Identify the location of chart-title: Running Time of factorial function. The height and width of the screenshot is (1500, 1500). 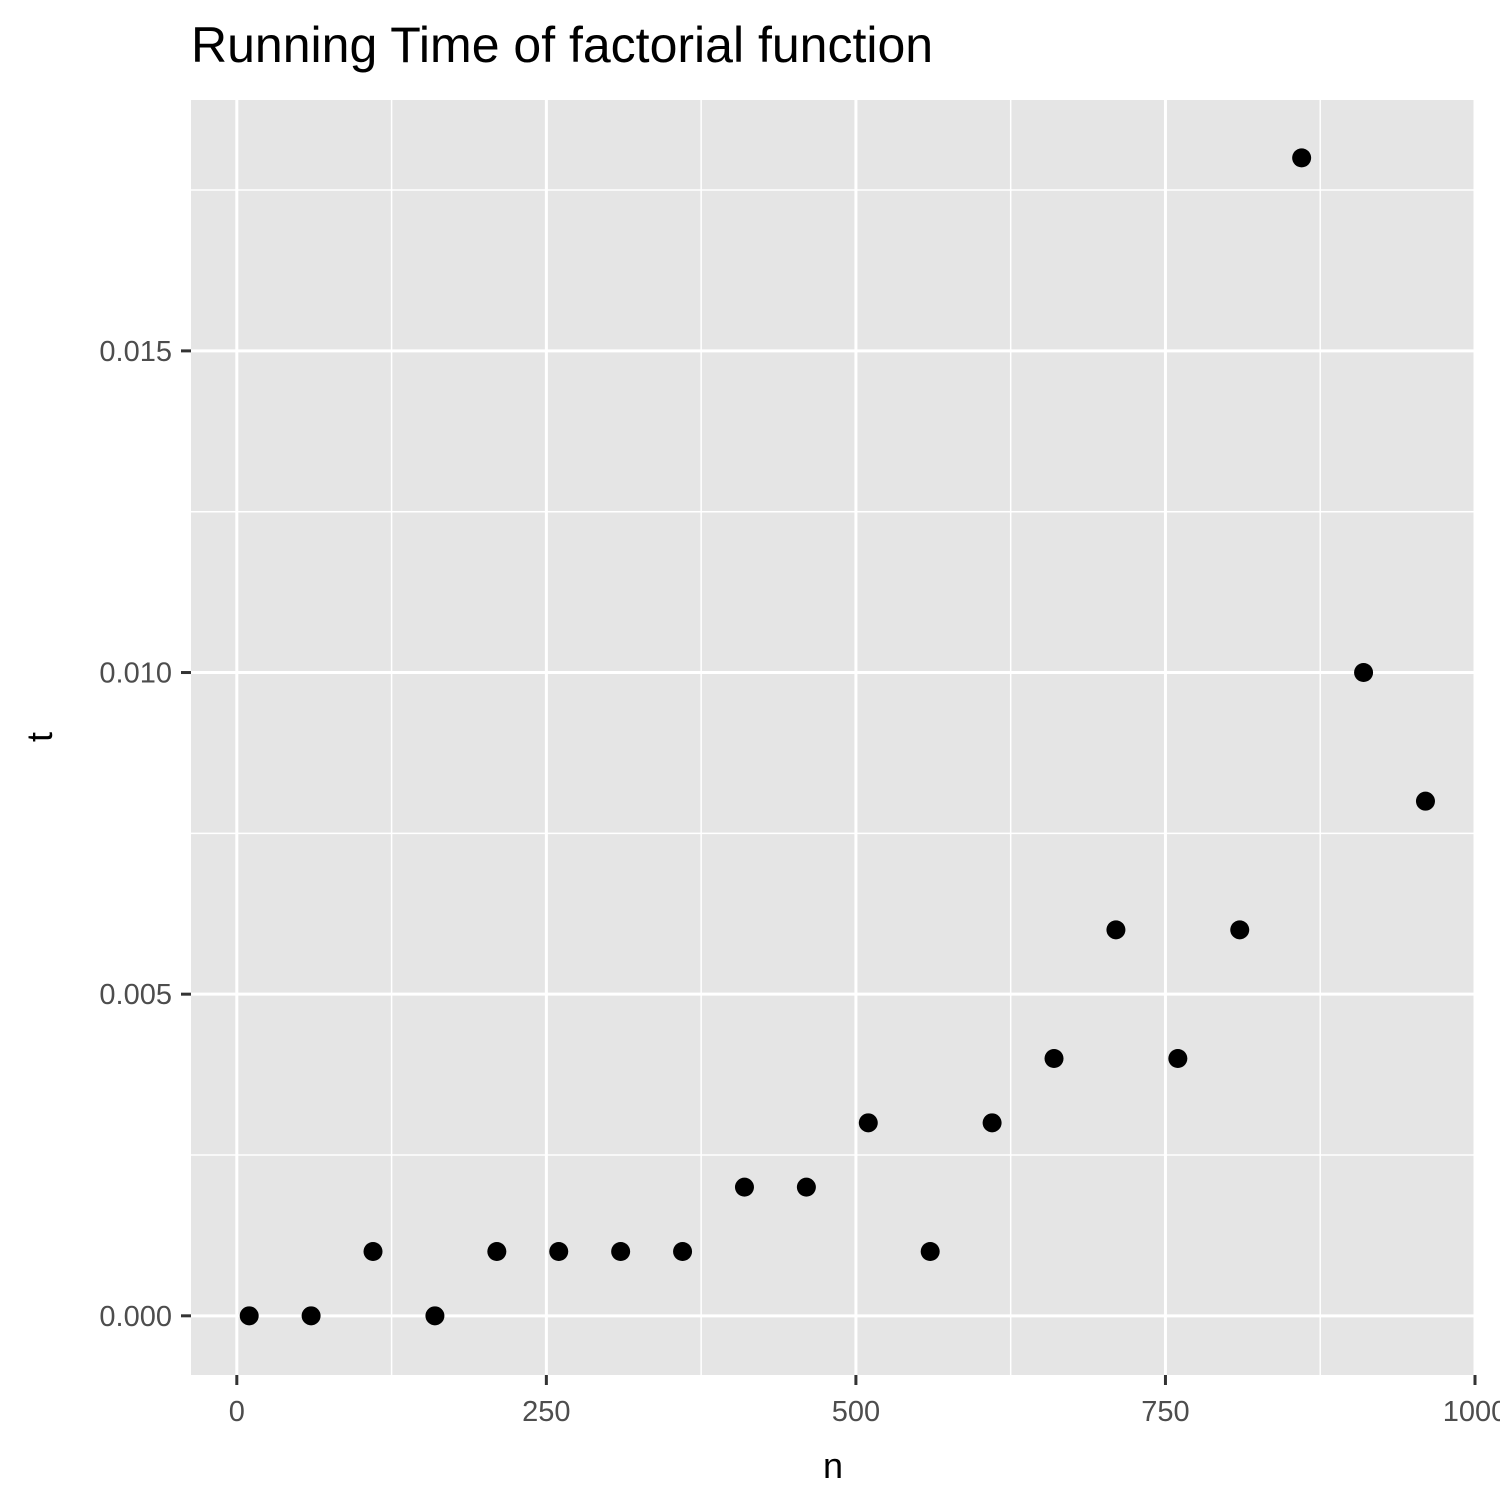
(562, 45).